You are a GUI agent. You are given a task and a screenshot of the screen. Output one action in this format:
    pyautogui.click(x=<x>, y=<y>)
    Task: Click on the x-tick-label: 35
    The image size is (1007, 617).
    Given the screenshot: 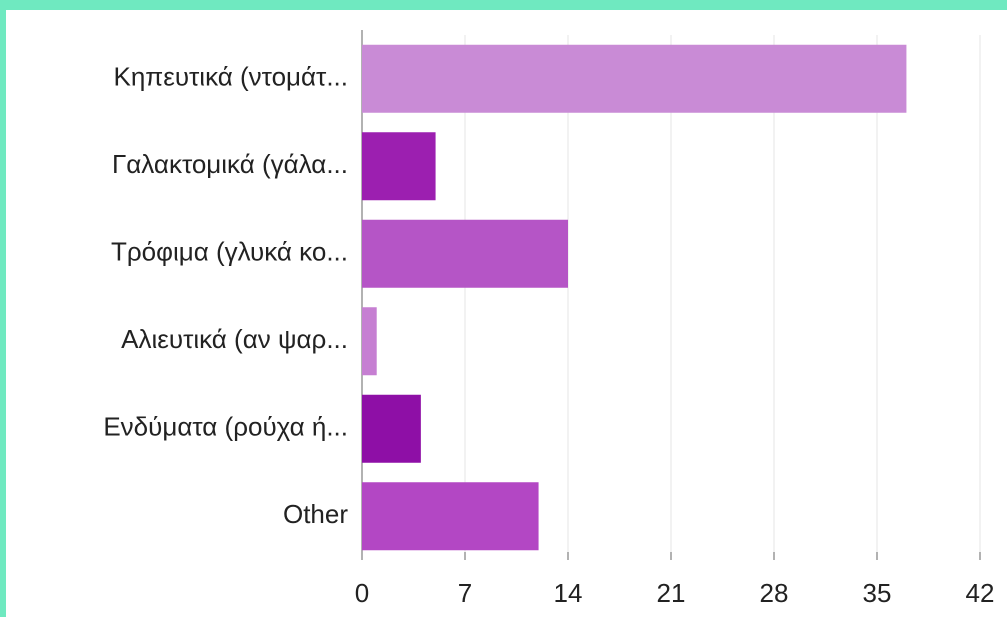 What is the action you would take?
    pyautogui.click(x=877, y=593)
    